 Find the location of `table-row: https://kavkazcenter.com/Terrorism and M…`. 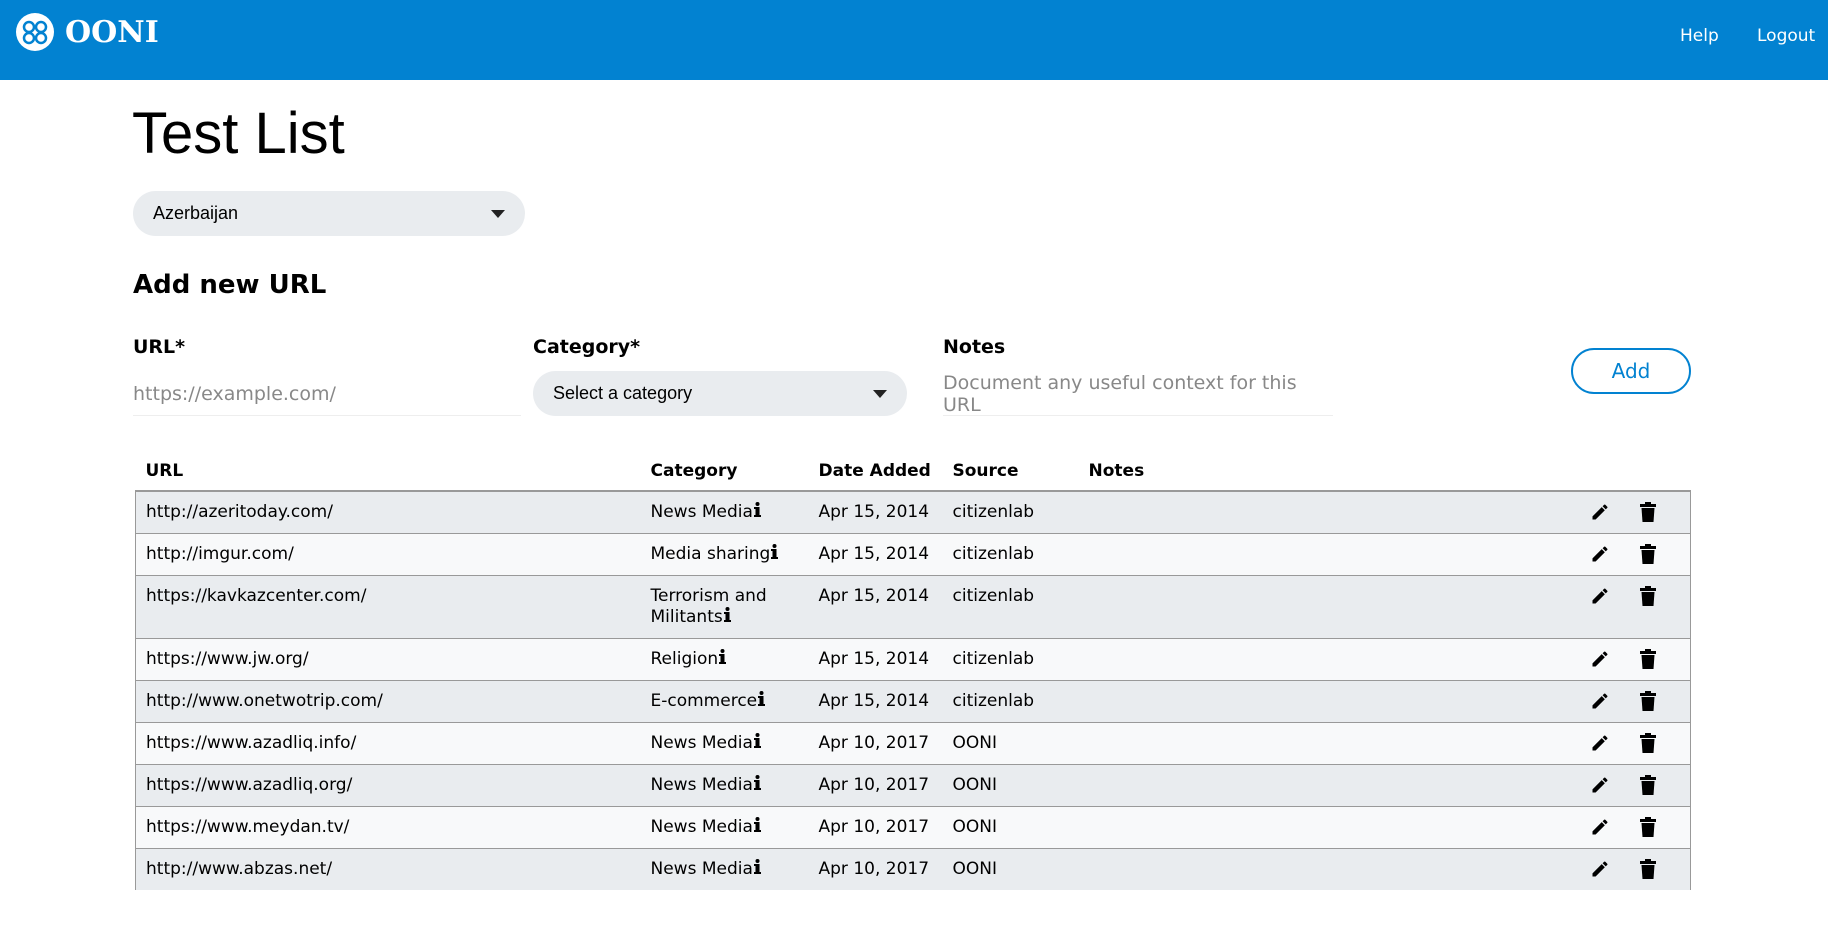

table-row: https://kavkazcenter.com/Terrorism and M… is located at coordinates (913, 607).